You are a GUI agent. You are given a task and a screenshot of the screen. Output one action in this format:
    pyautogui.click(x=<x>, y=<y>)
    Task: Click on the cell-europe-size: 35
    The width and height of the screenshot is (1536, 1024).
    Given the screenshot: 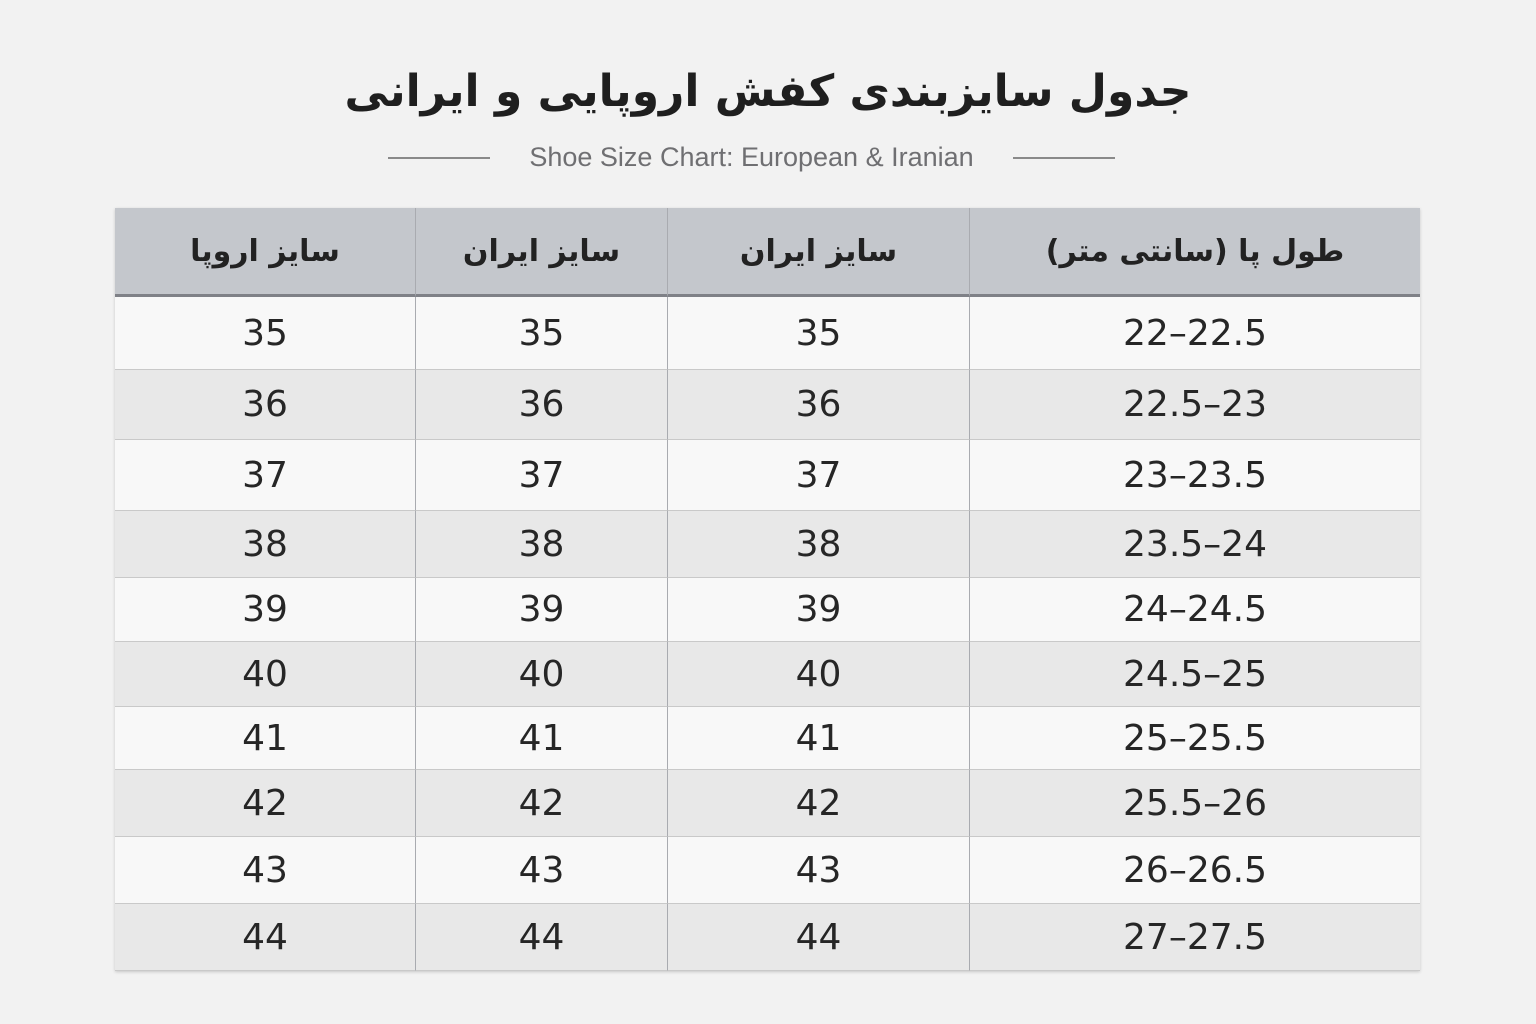 What is the action you would take?
    pyautogui.click(x=265, y=333)
    